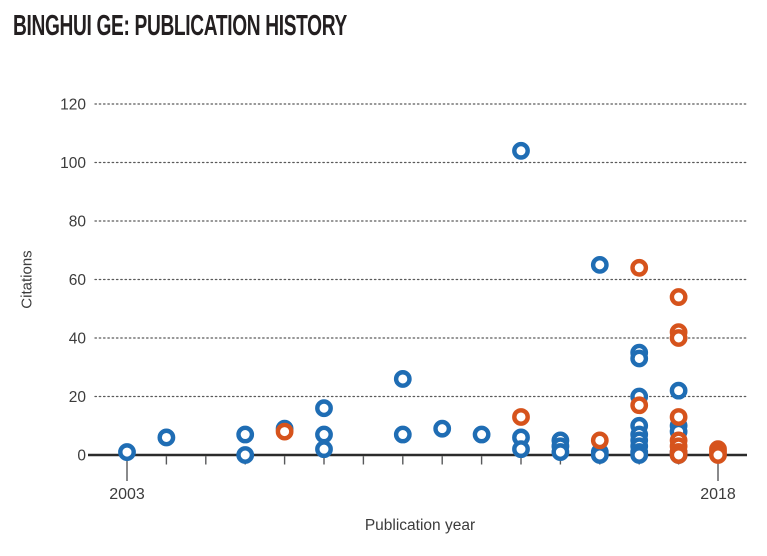 Image resolution: width=767 pixels, height=556 pixels. Describe the element at coordinates (718, 494) in the screenshot. I see `x-tick-label: 2018` at that location.